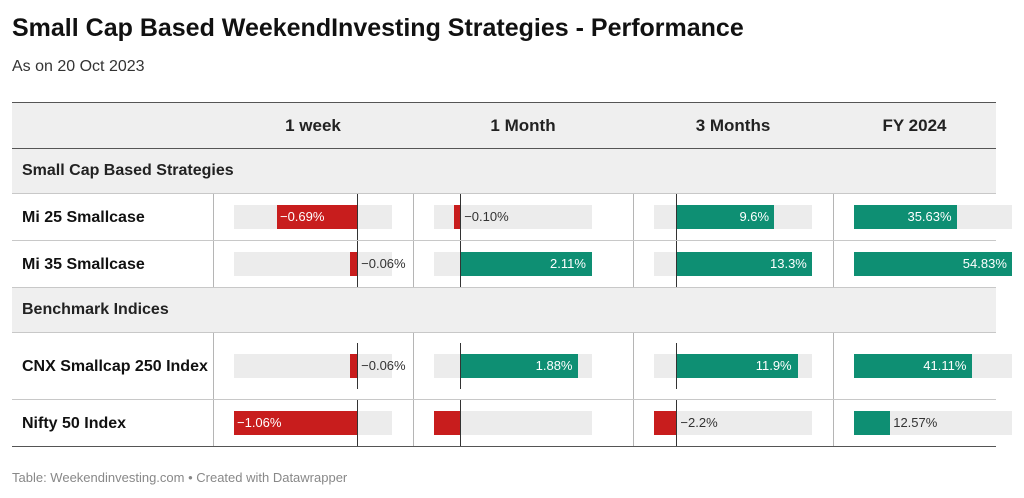 Image resolution: width=1024 pixels, height=498 pixels. I want to click on value-cell: 35.63%, so click(922, 217).